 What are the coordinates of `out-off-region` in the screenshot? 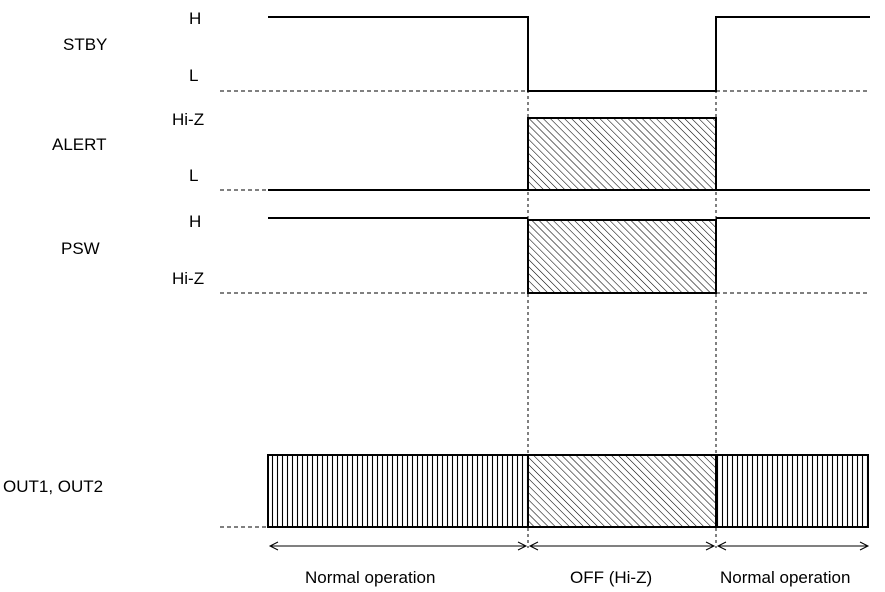 It's located at (622, 491).